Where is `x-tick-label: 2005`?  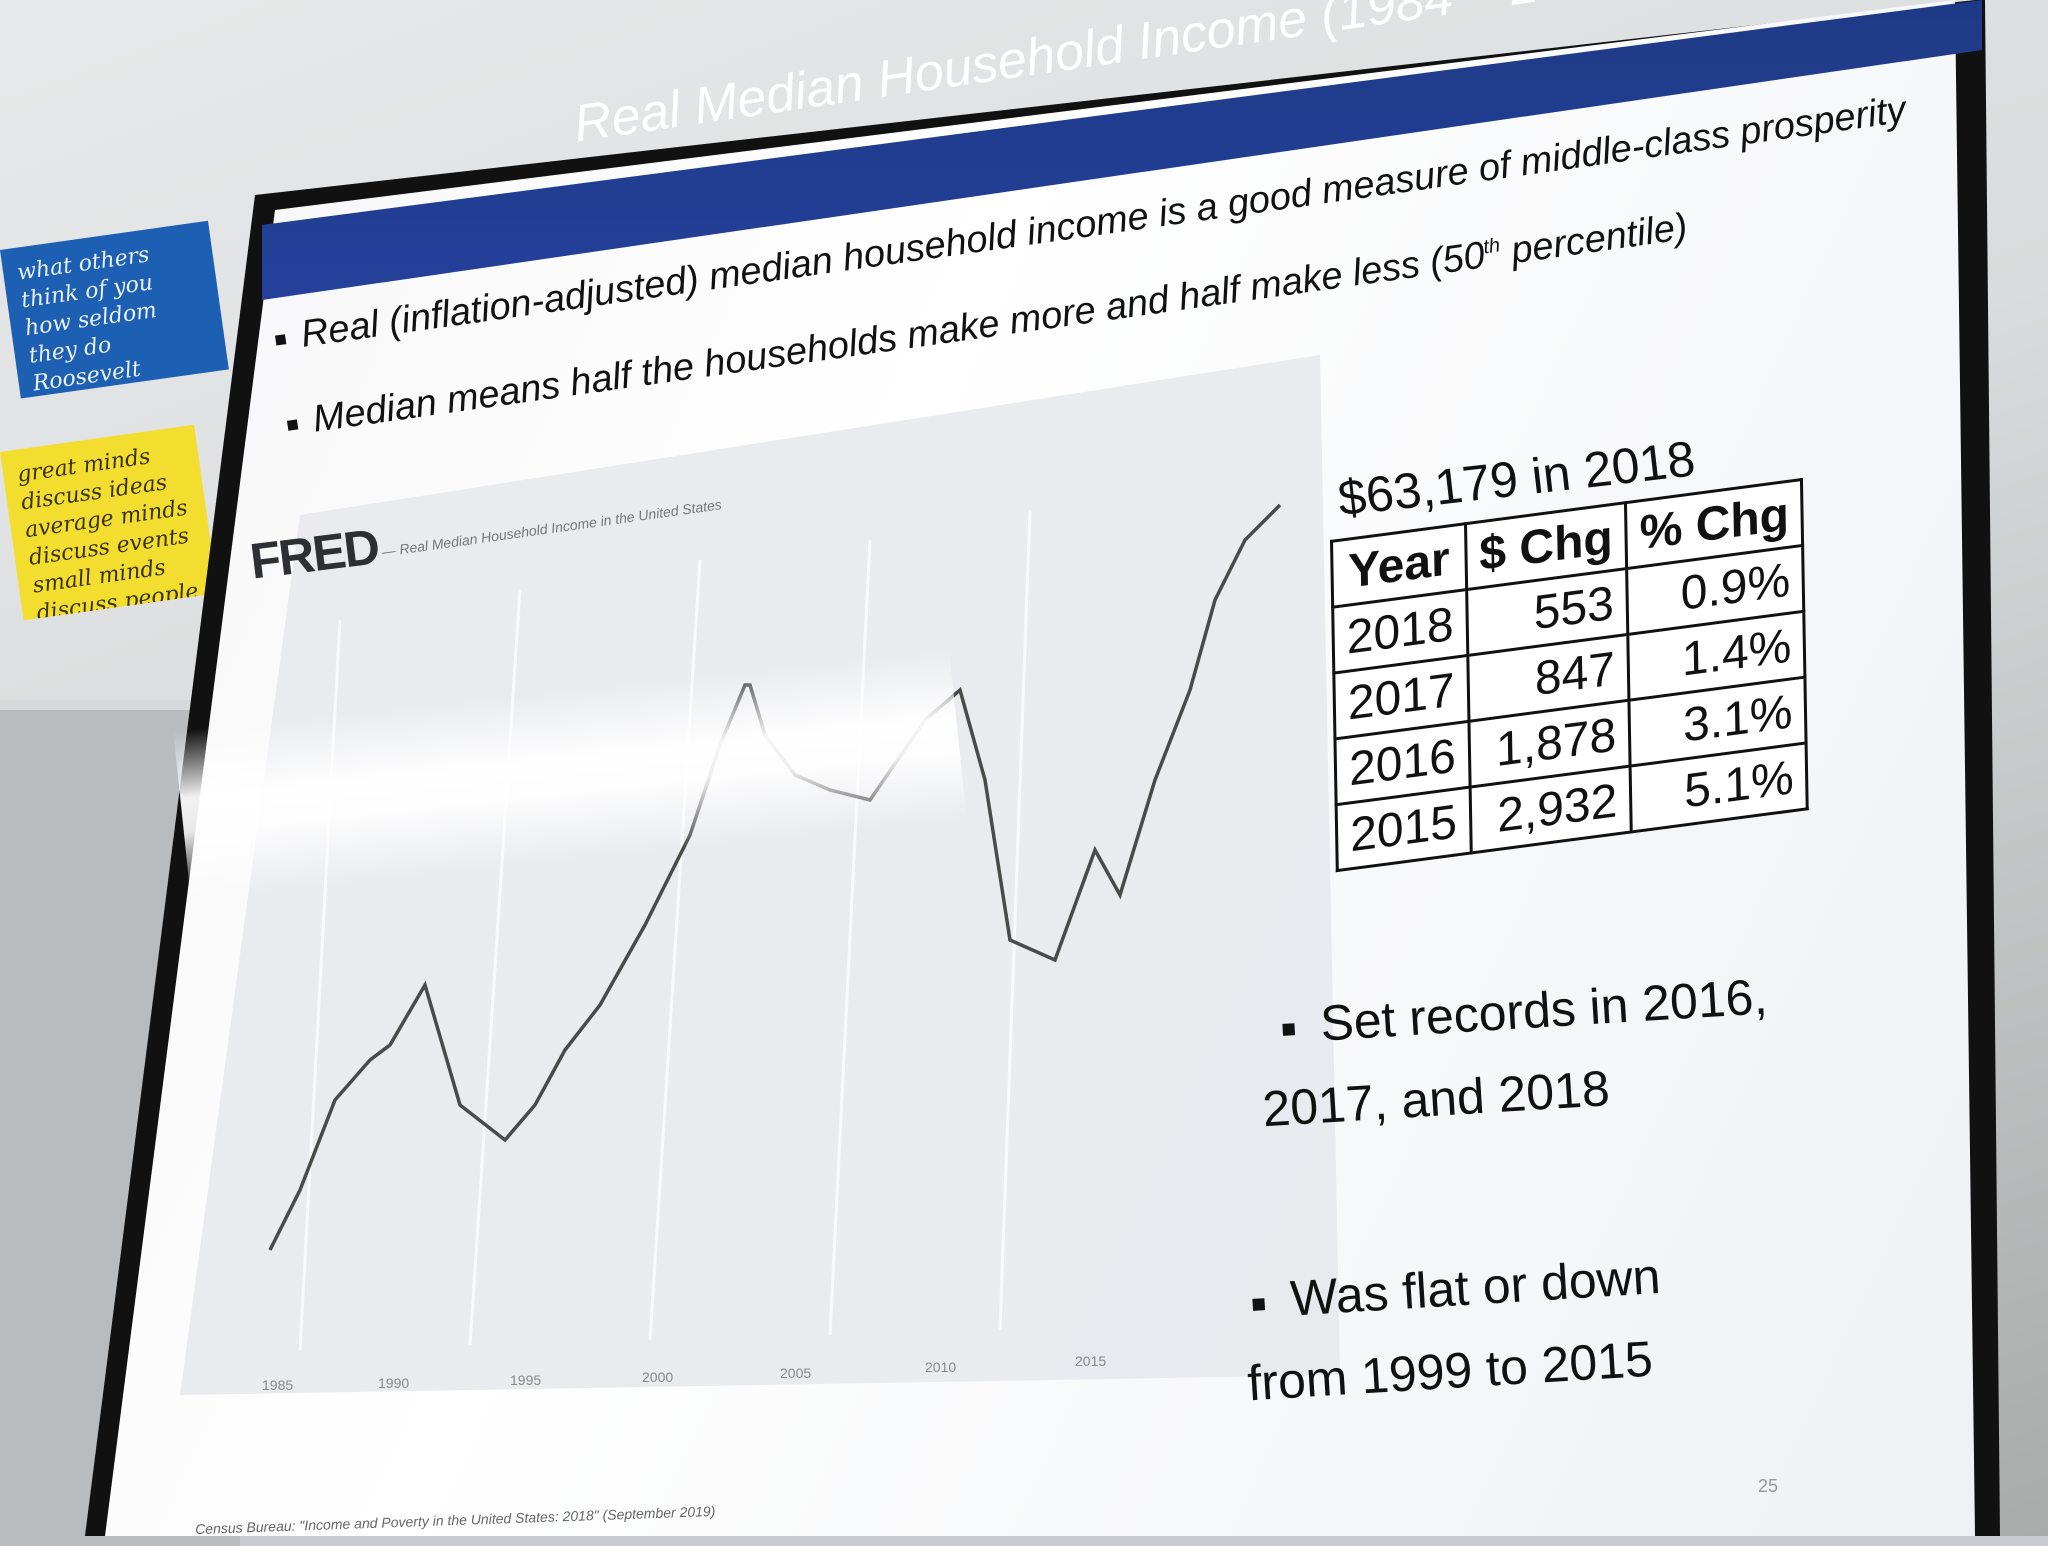
x-tick-label: 2005 is located at coordinates (795, 1373).